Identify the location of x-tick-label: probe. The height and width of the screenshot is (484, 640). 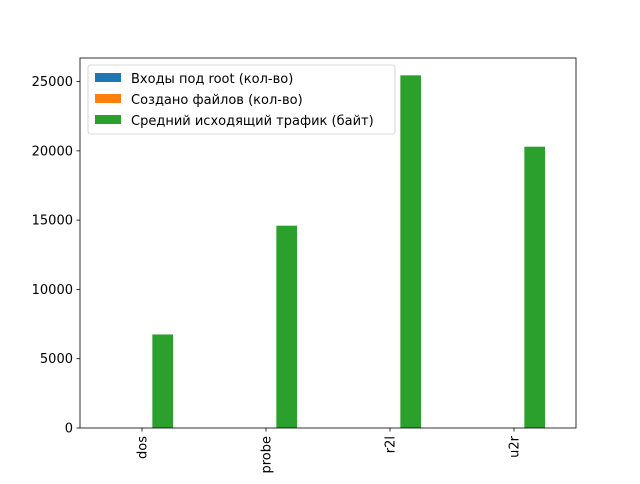
(267, 455).